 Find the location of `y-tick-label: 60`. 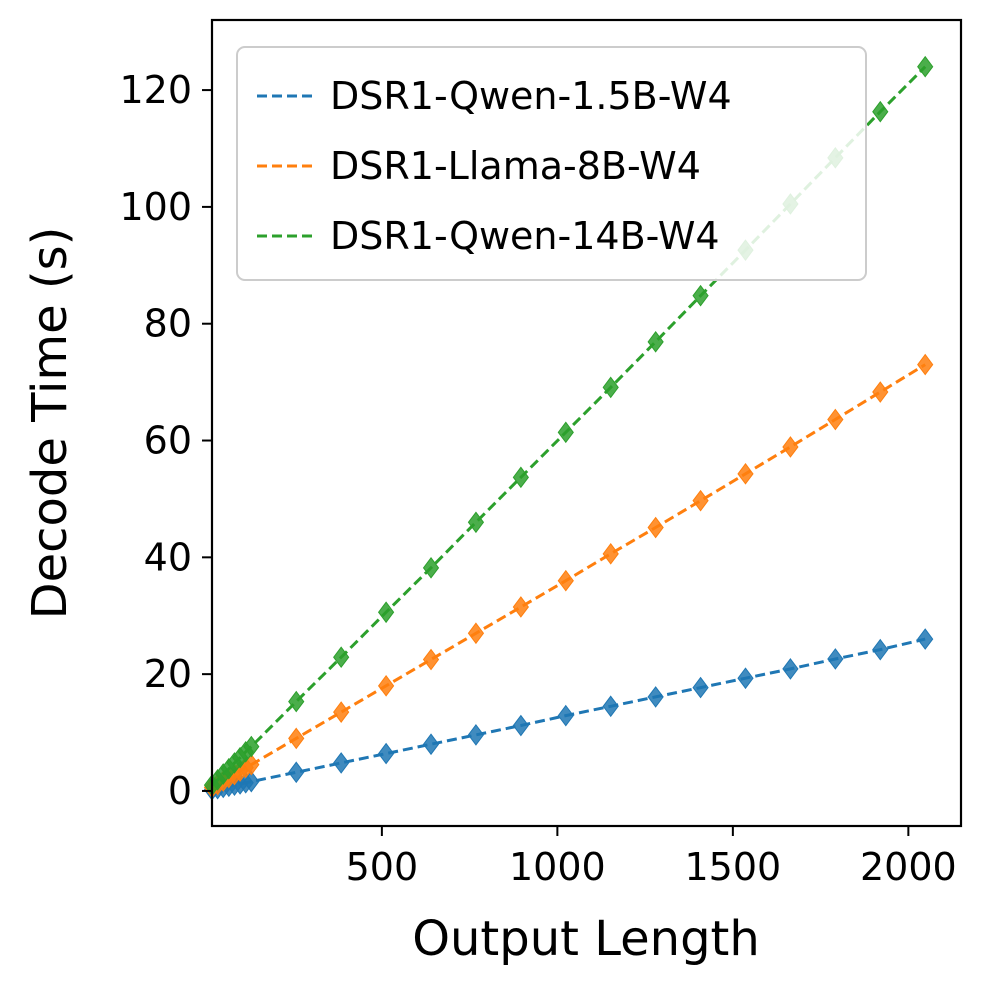

y-tick-label: 60 is located at coordinates (168, 441).